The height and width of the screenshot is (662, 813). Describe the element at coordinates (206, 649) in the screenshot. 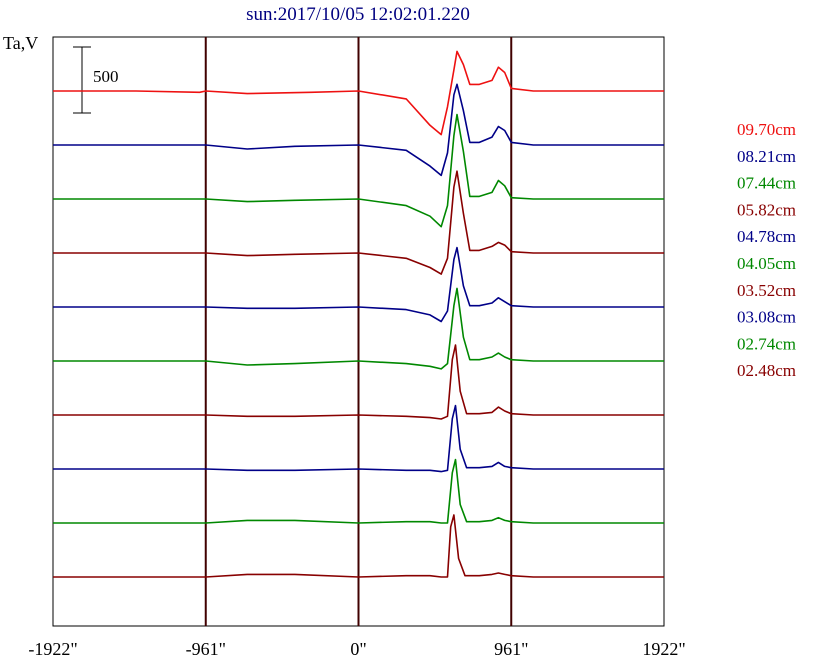

I see `x-tick-label-1: -961"` at that location.